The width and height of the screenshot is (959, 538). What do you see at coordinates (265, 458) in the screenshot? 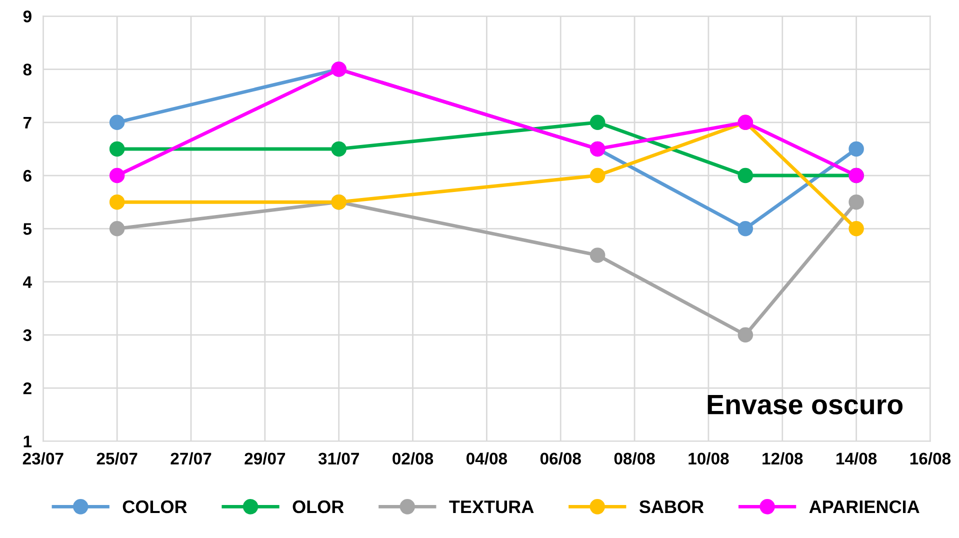
I see `x-tick-label: 29/07` at bounding box center [265, 458].